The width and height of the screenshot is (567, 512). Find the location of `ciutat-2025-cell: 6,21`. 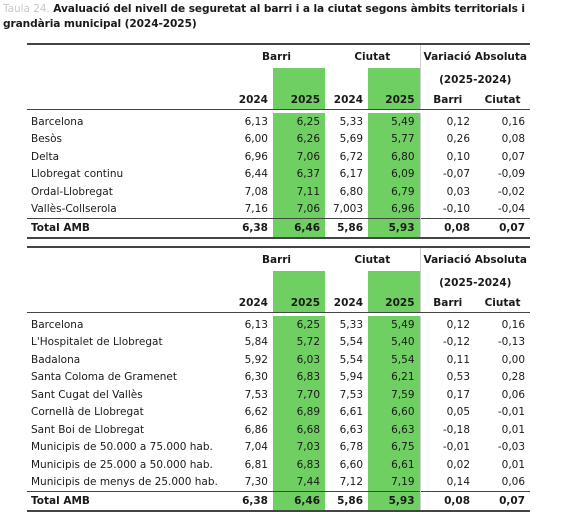

ciutat-2025-cell: 6,21 is located at coordinates (394, 377).